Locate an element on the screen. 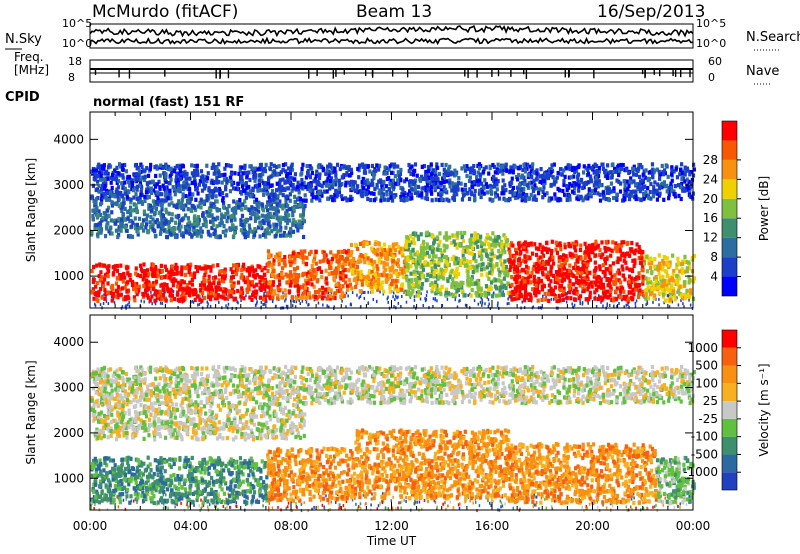 The image size is (800, 554). nsearch-trace is located at coordinates (391, 41).